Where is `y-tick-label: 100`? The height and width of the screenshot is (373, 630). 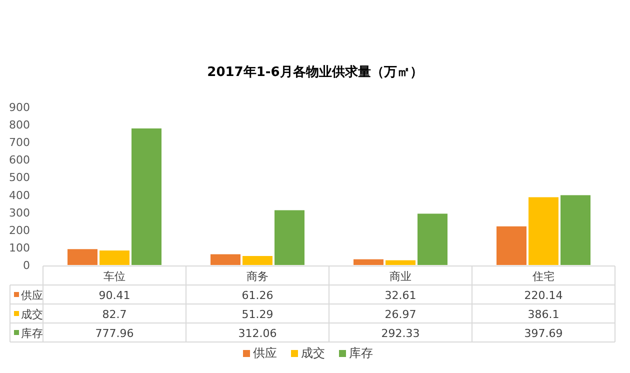
y-tick-label: 100 is located at coordinates (19, 247).